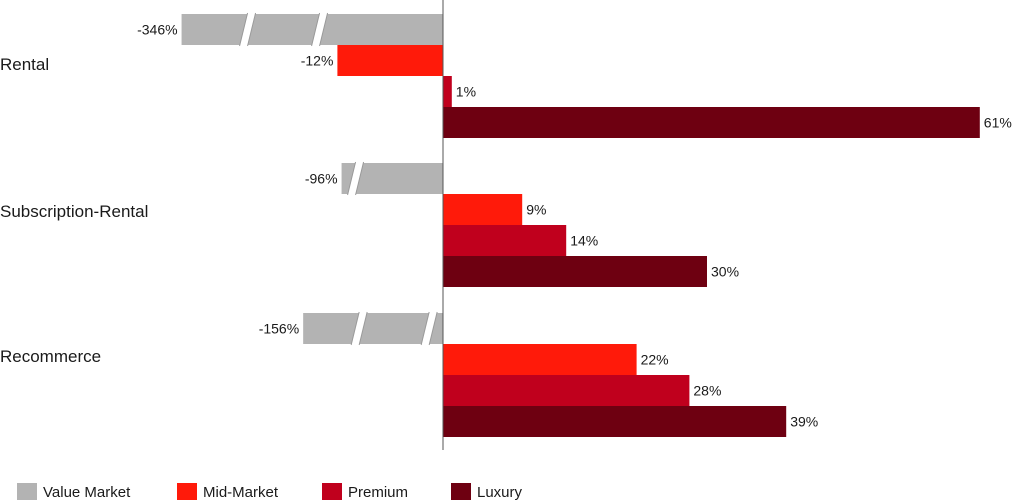 This screenshot has width=1024, height=503. I want to click on value-label-mid-market-subscription-rental: 9%, so click(536, 210).